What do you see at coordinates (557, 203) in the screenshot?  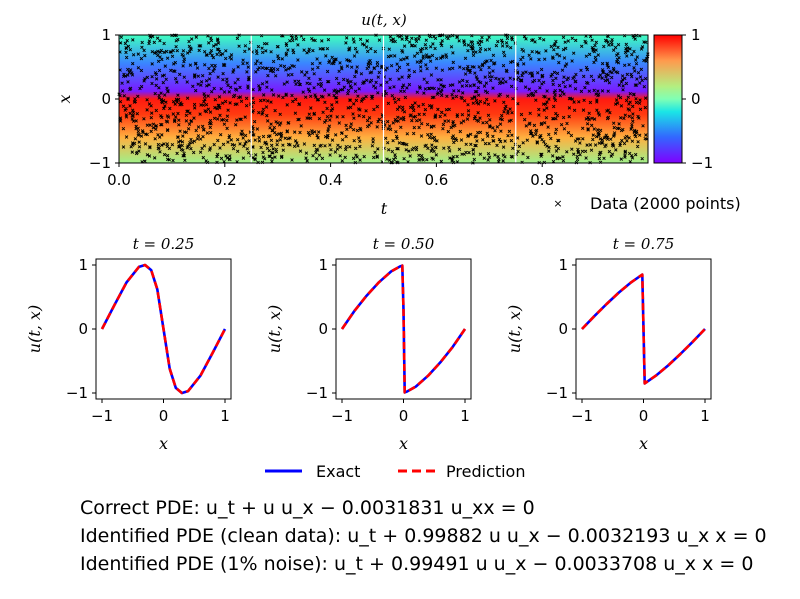 I see `data-marker-icon: ×` at bounding box center [557, 203].